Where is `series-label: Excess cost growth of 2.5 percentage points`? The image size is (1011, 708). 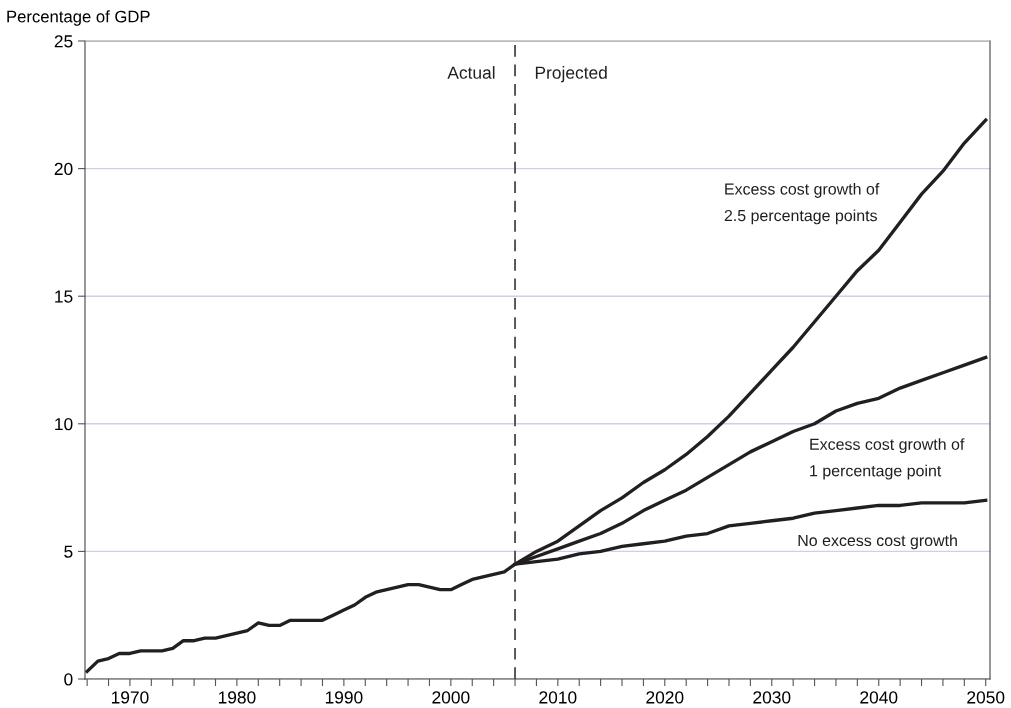
series-label: Excess cost growth of 2.5 percentage points is located at coordinates (802, 204).